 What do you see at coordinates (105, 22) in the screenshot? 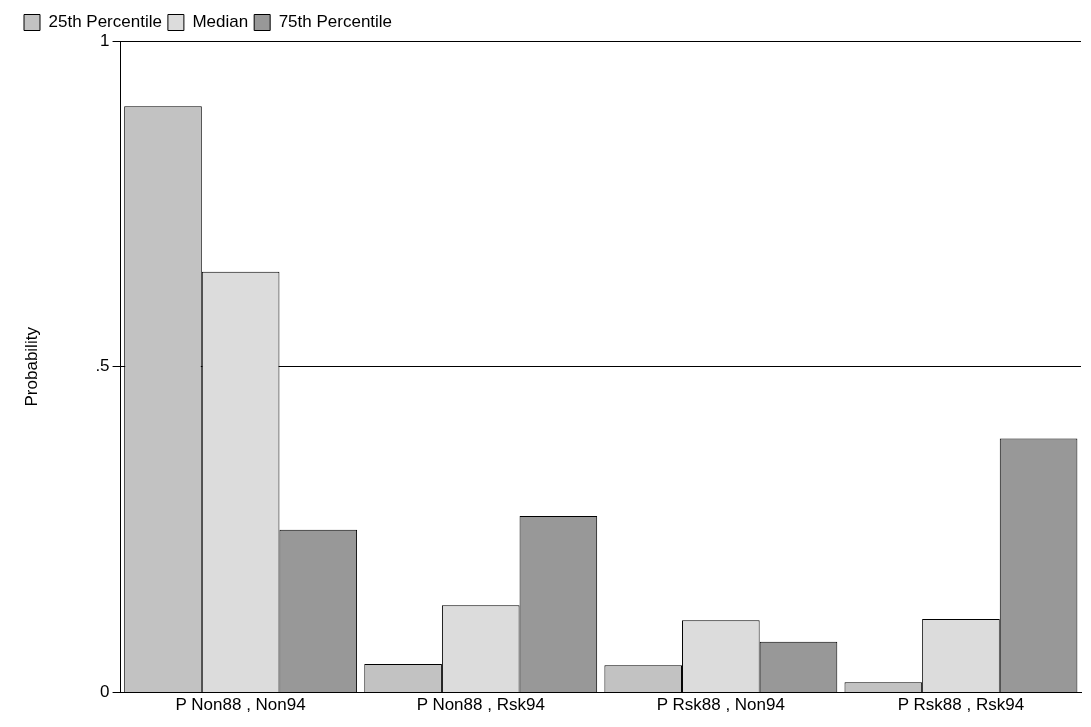
I see `legend-label: 25th Percentile` at bounding box center [105, 22].